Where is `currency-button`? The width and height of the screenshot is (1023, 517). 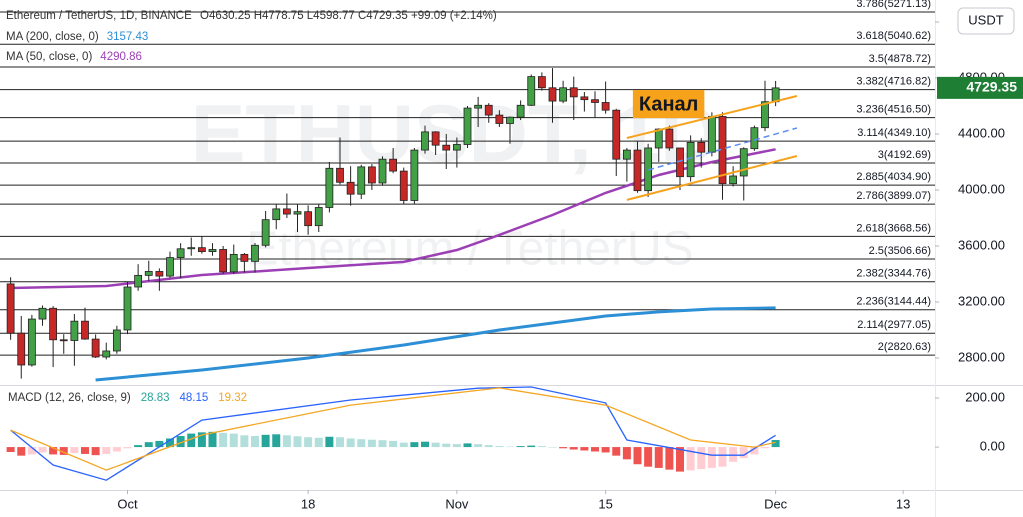
currency-button is located at coordinates (986, 21).